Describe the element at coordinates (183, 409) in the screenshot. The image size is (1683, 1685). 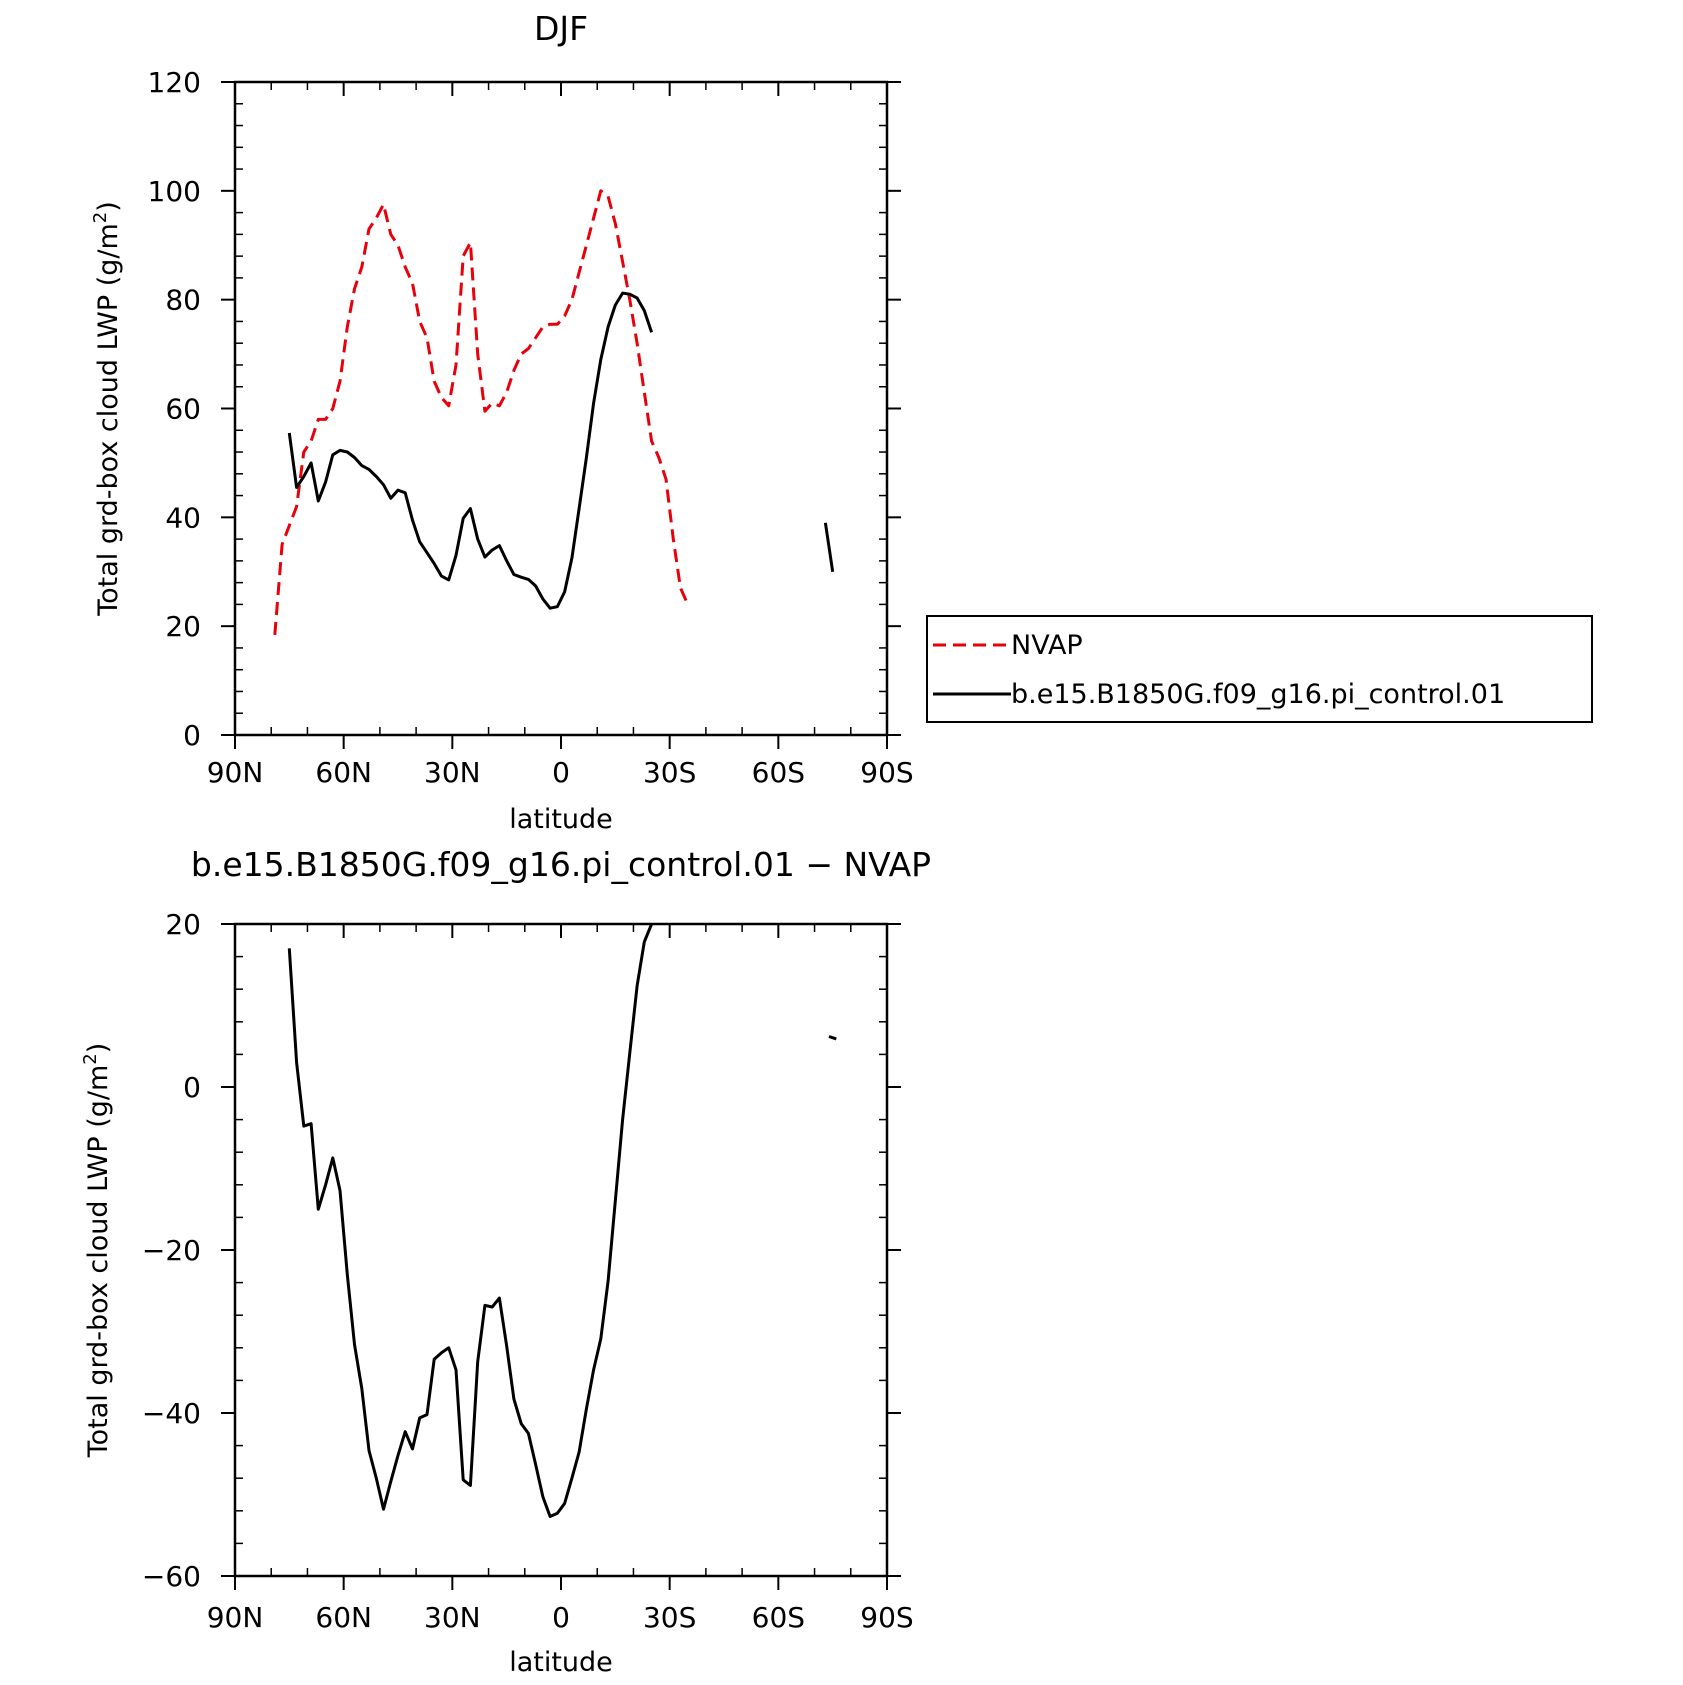
I see `y-tick-label: 60` at that location.